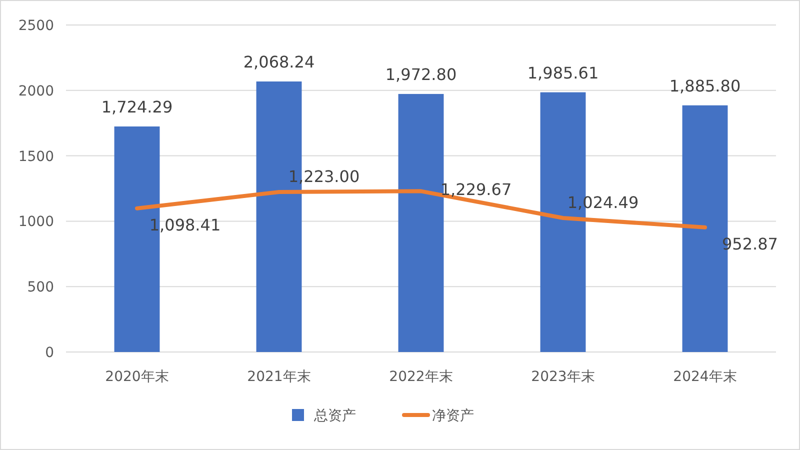  What do you see at coordinates (137, 377) in the screenshot?
I see `x-tick-label: 2020年末` at bounding box center [137, 377].